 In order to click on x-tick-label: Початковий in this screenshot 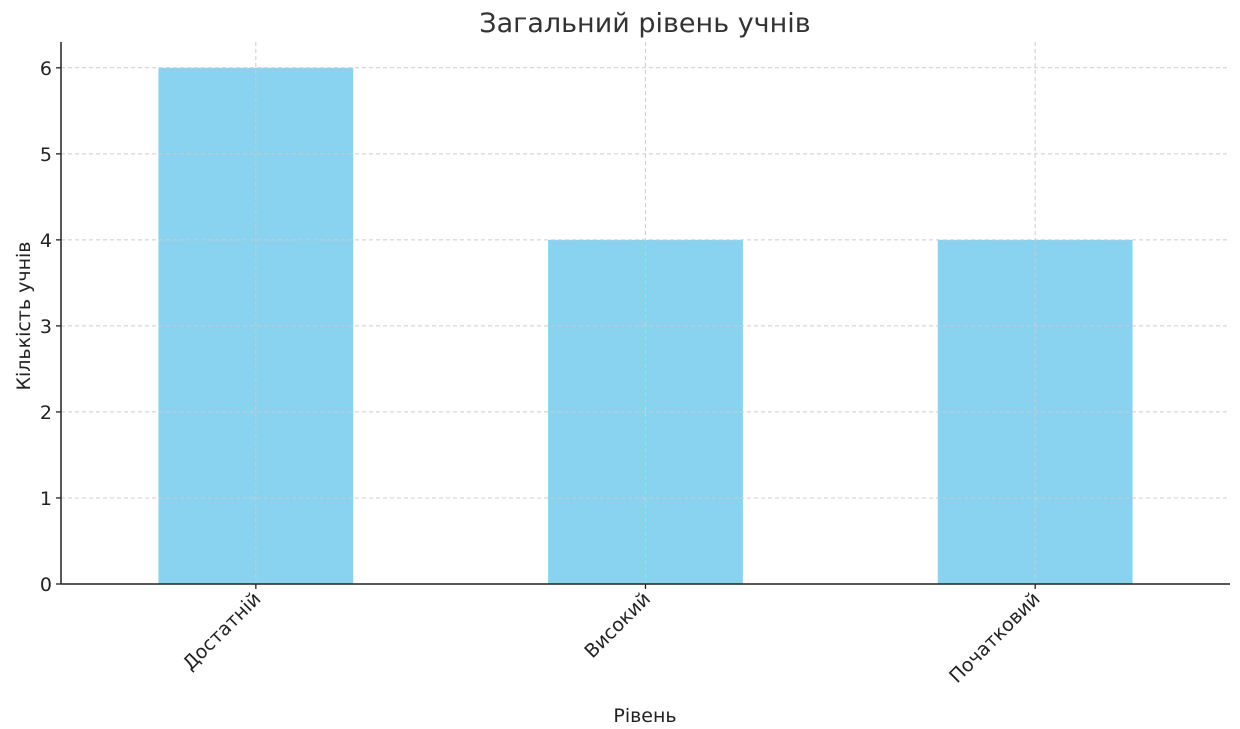, I will do `click(995, 638)`.